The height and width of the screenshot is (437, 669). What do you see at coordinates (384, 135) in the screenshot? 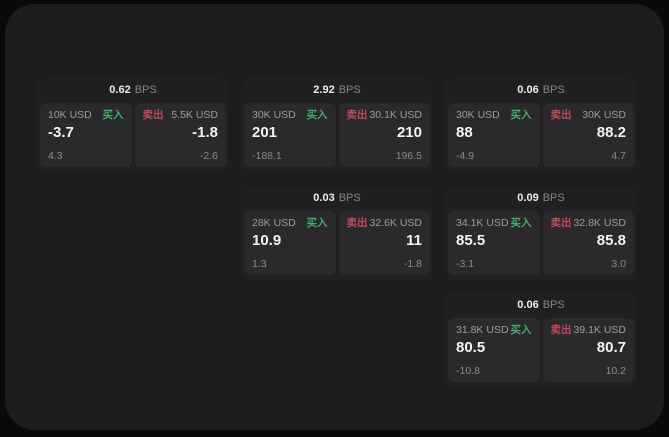
I see `sell-quote-panel: 卖出 30.1K USD 210 196.5` at bounding box center [384, 135].